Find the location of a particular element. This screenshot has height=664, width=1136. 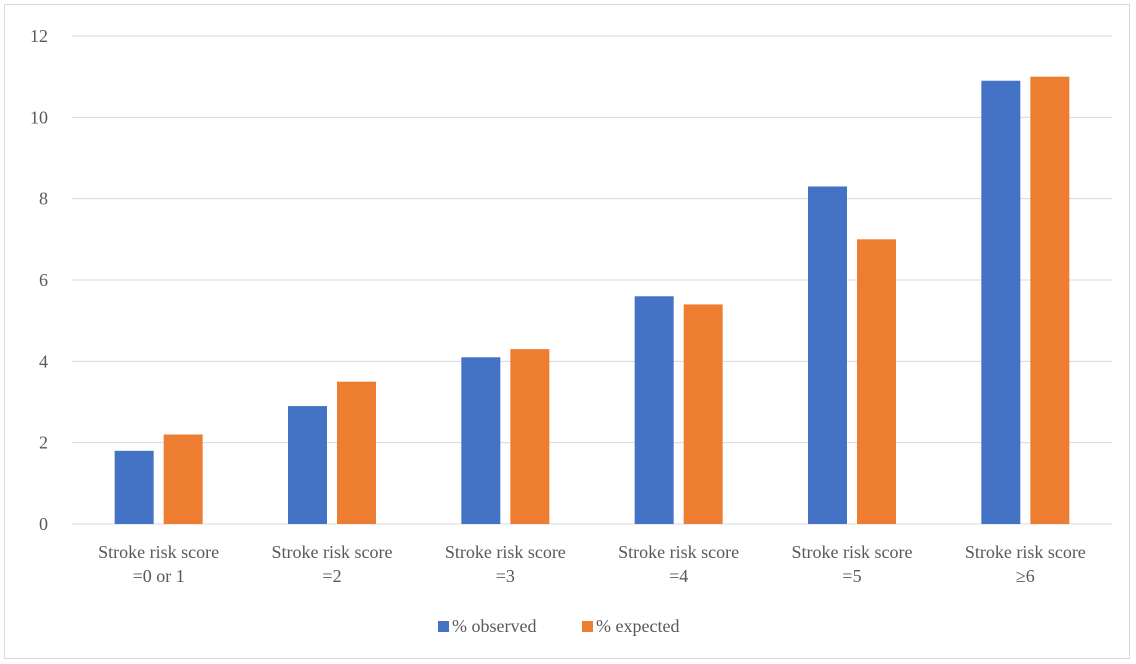

y-tick-label: 8 is located at coordinates (43, 199).